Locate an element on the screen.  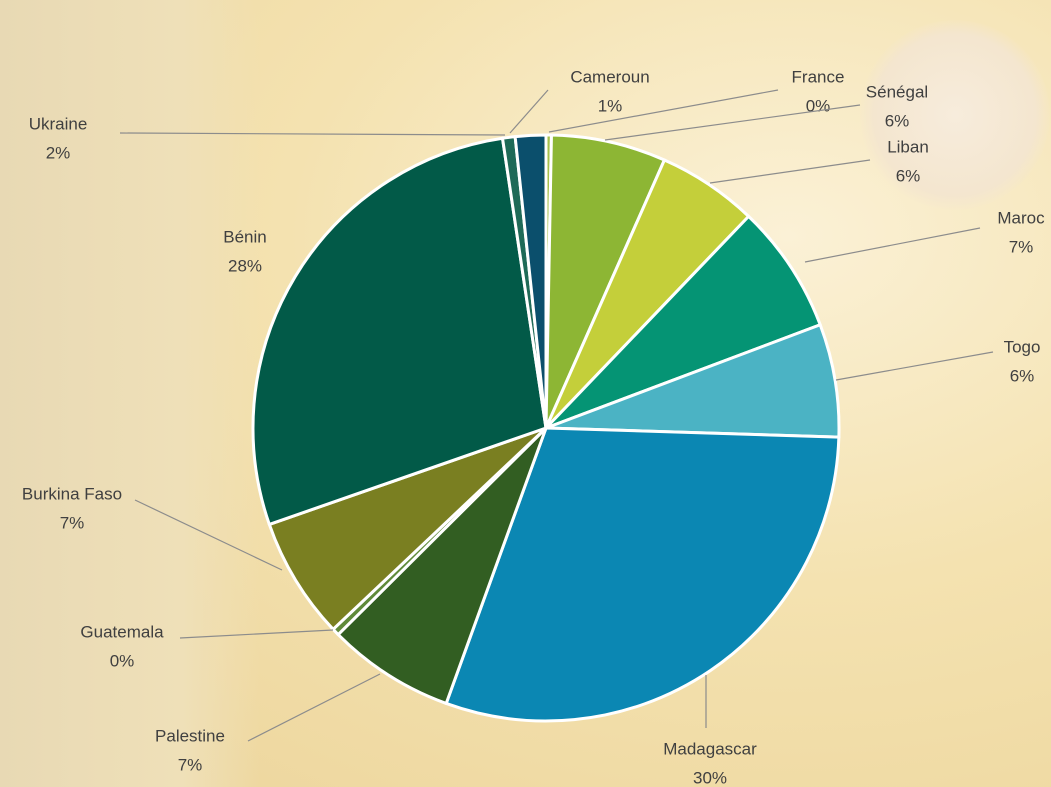
slice-label: France is located at coordinates (818, 76).